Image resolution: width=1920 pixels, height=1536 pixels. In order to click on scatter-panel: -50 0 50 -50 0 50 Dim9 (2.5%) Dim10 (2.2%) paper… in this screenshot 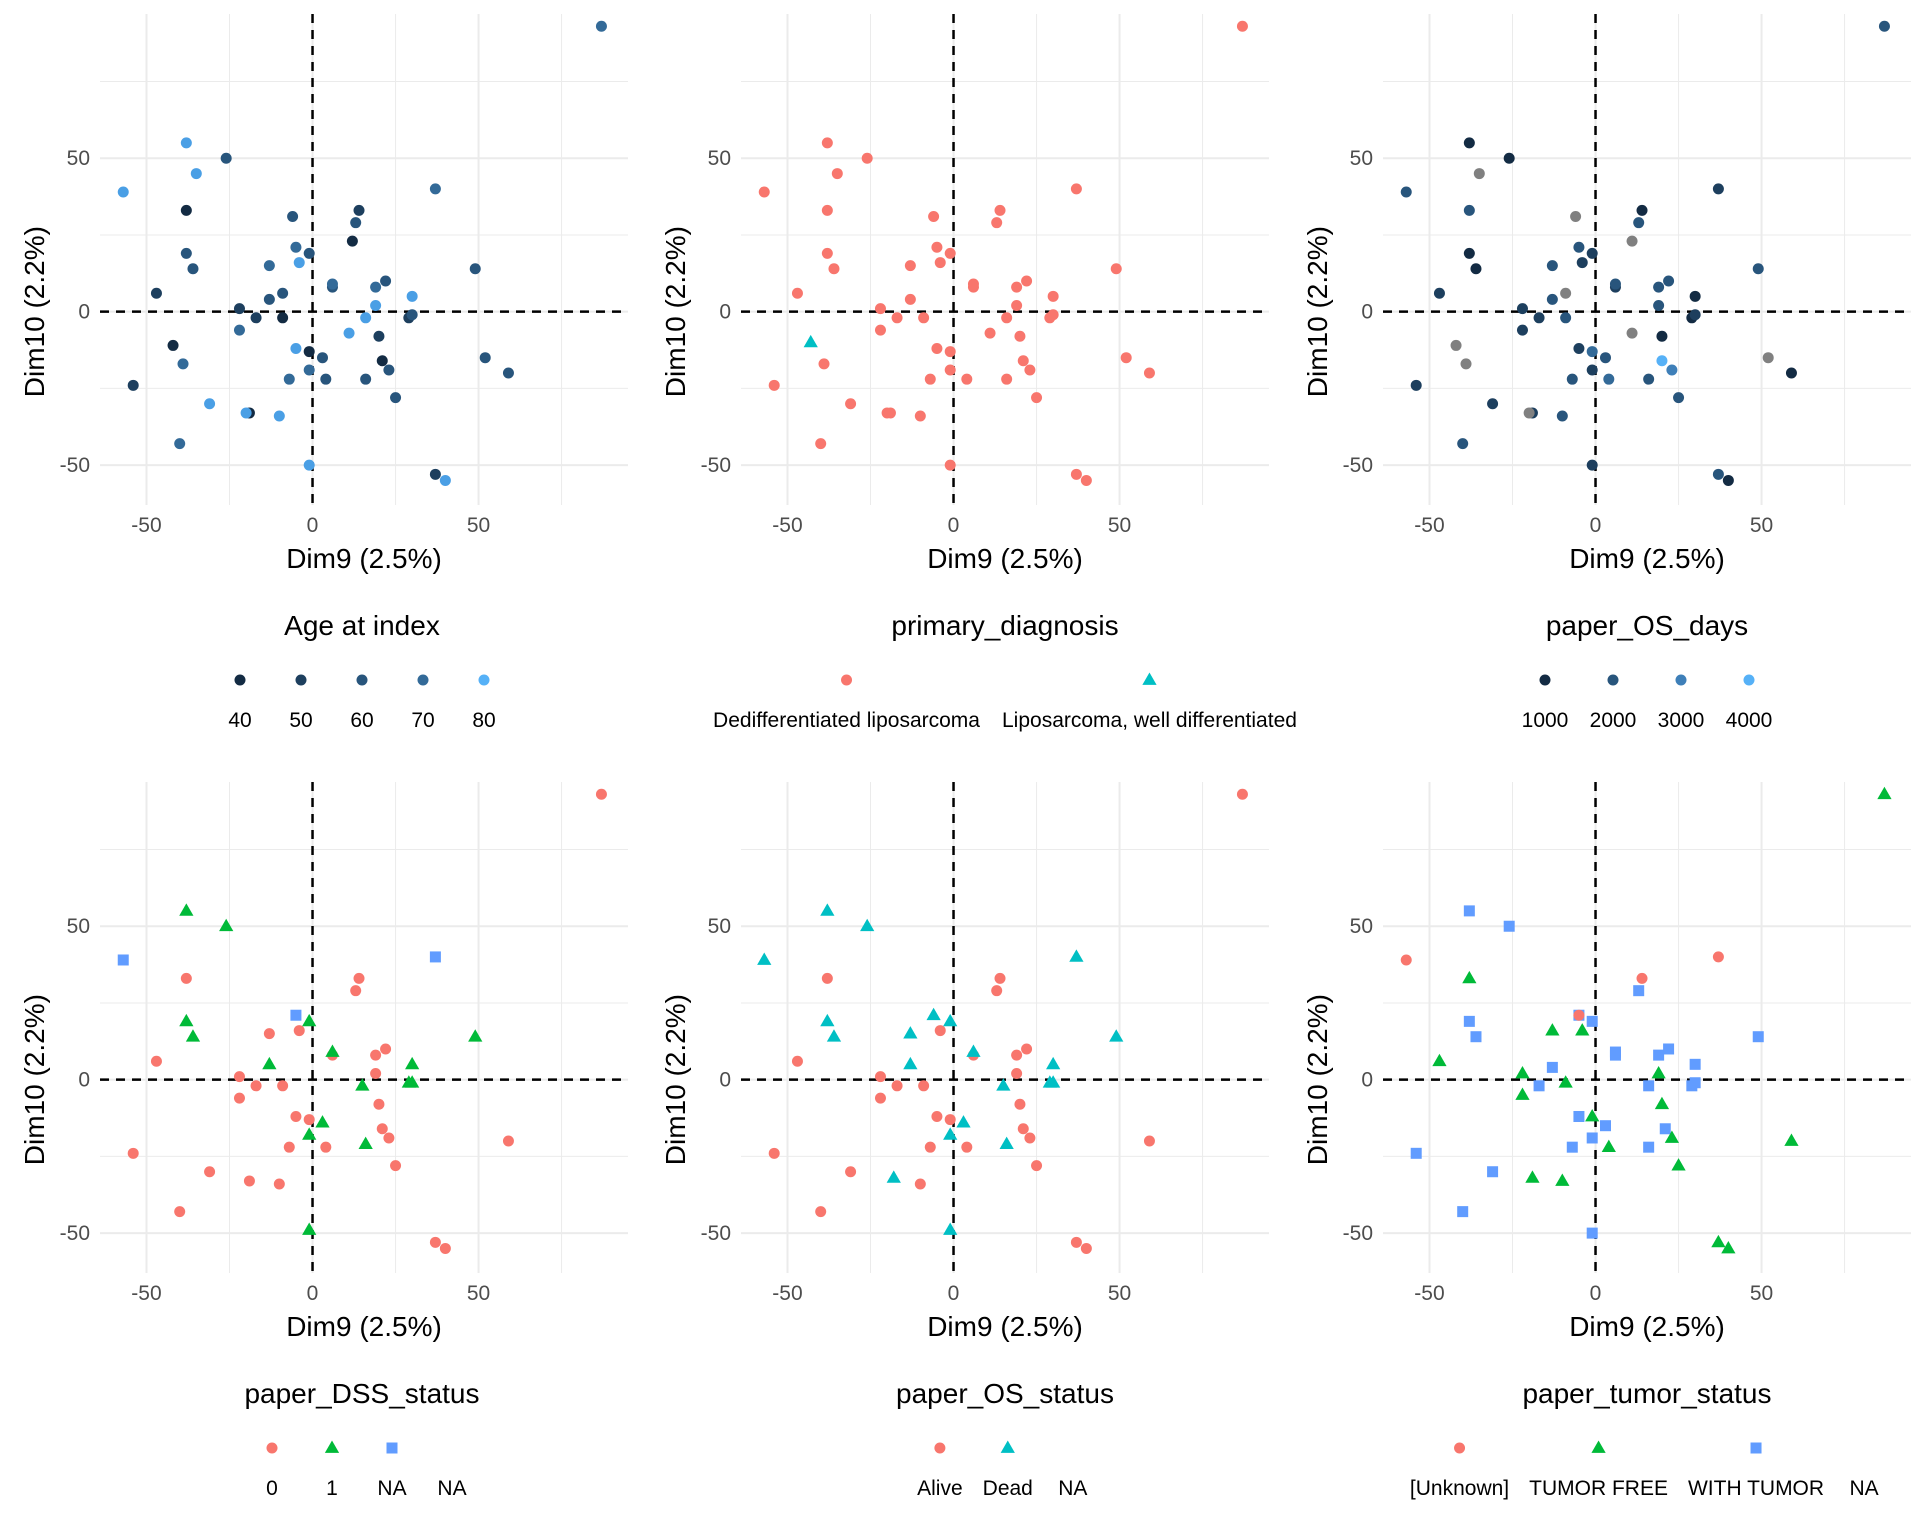, I will do `click(1606, 1141)`.